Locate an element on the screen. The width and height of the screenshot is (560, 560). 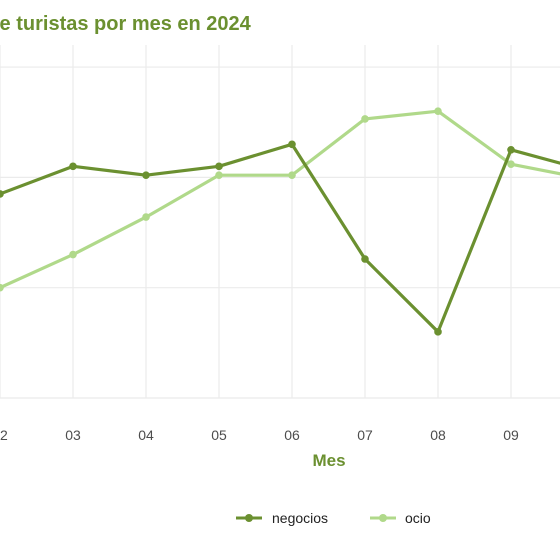
x-tick-label: 07 is located at coordinates (365, 435).